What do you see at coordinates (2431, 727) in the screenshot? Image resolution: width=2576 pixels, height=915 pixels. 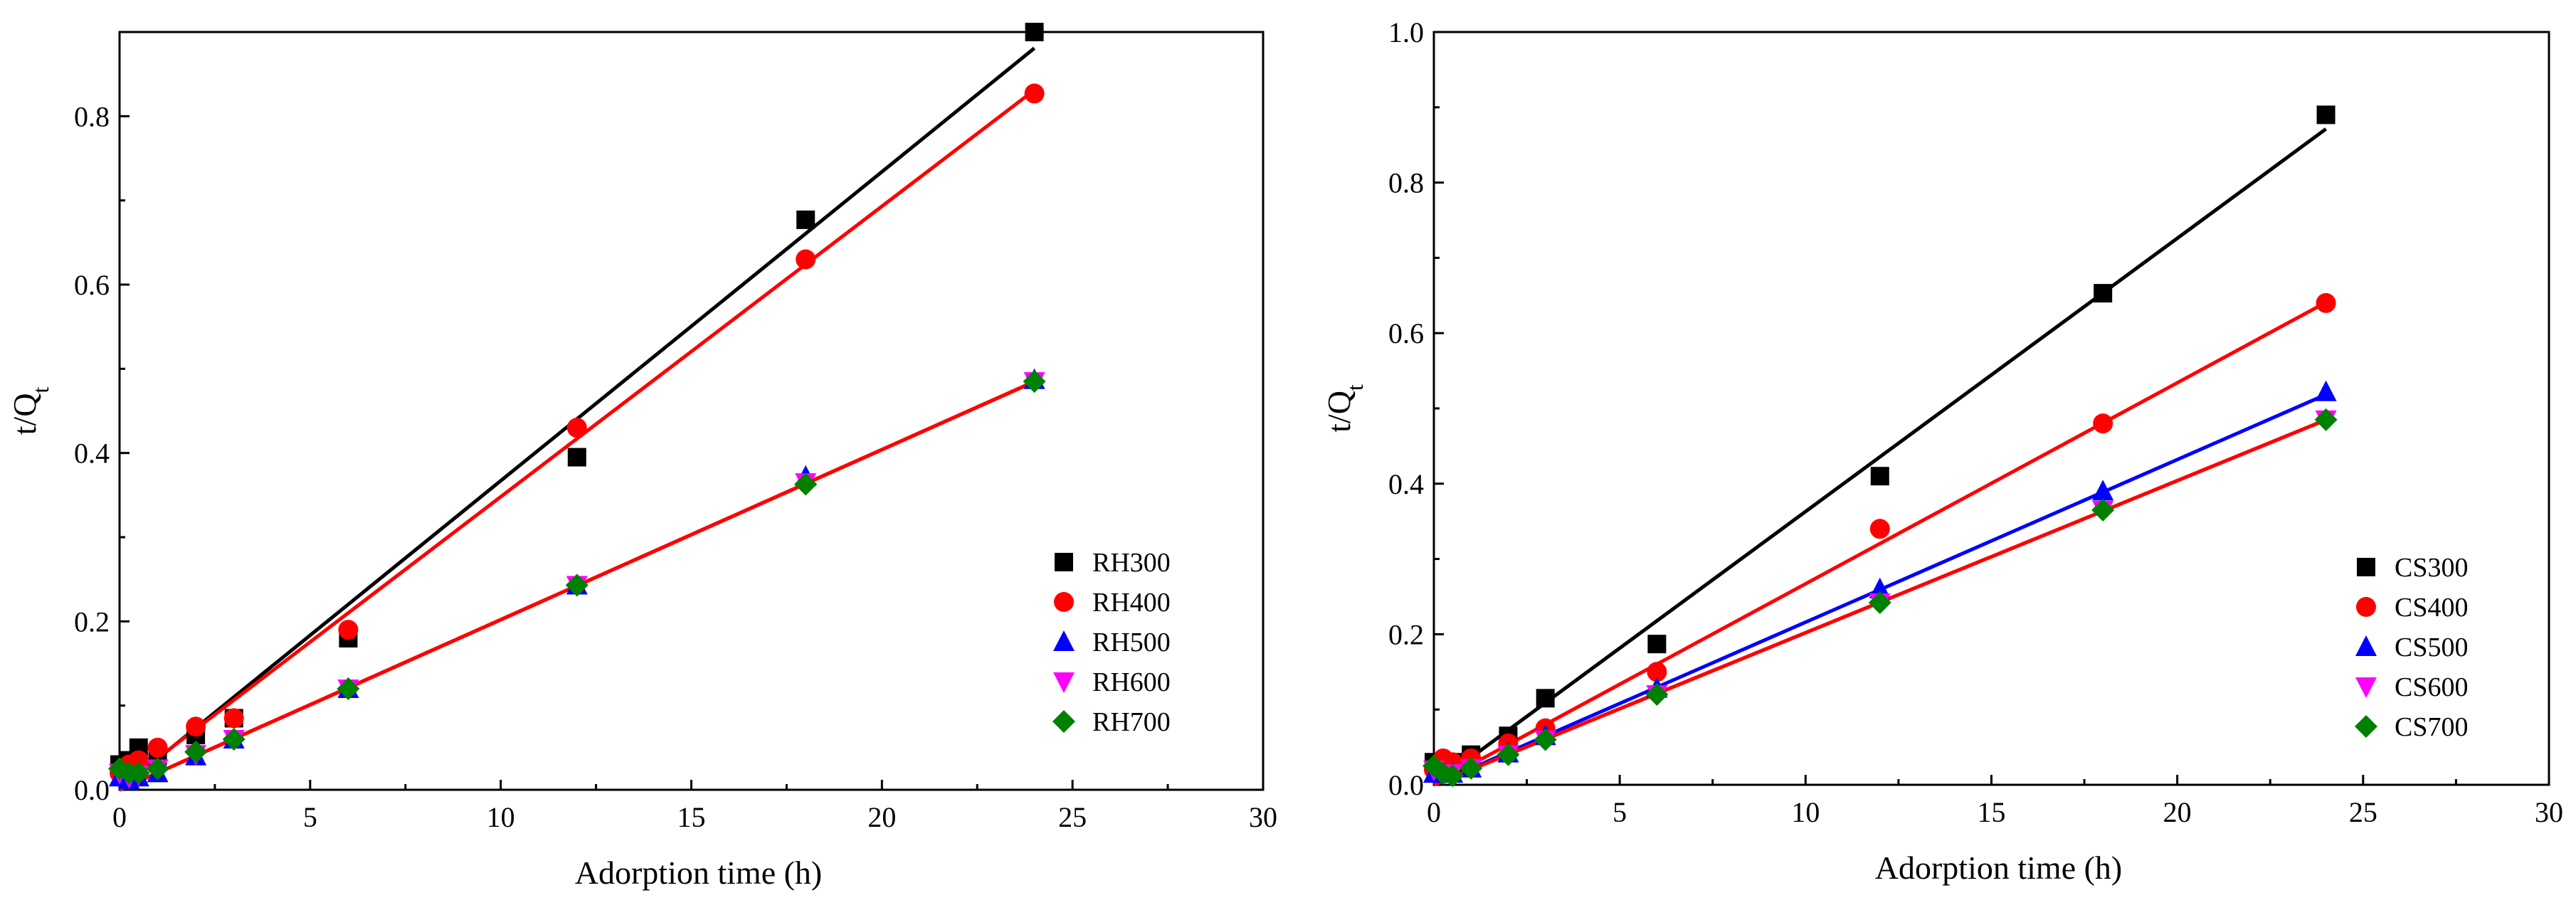 I see `legend-label-cs700: CS700` at bounding box center [2431, 727].